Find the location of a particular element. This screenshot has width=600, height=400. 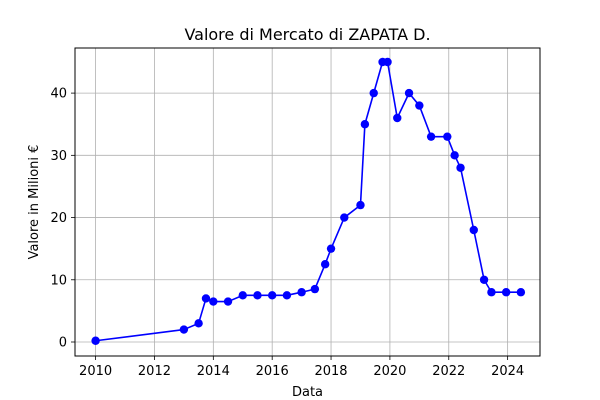

x-tick-label: 2018 is located at coordinates (330, 371).